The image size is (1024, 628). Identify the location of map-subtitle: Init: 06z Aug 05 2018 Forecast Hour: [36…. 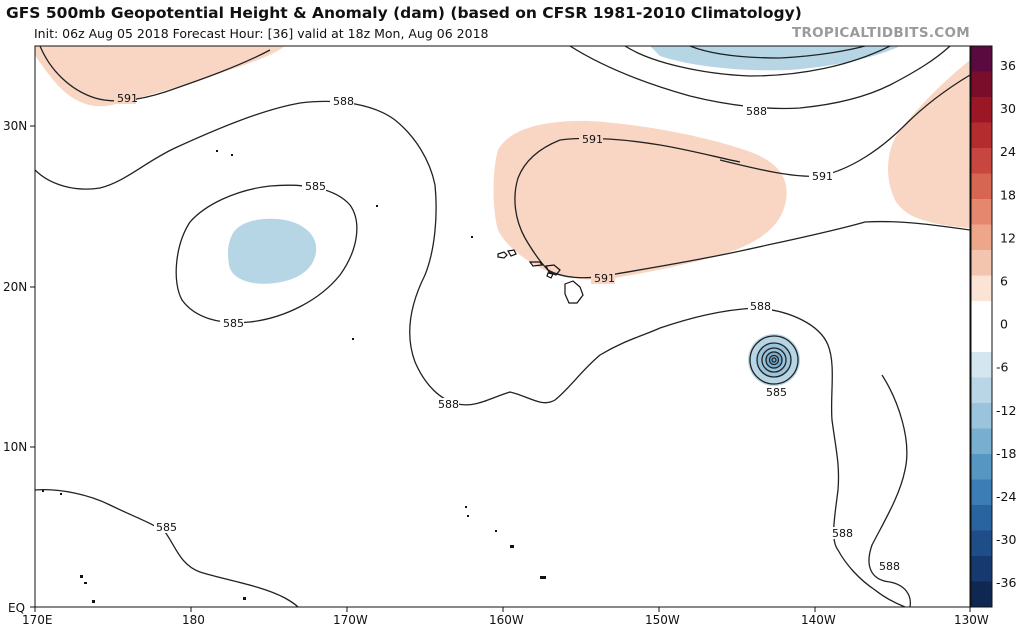
(261, 33).